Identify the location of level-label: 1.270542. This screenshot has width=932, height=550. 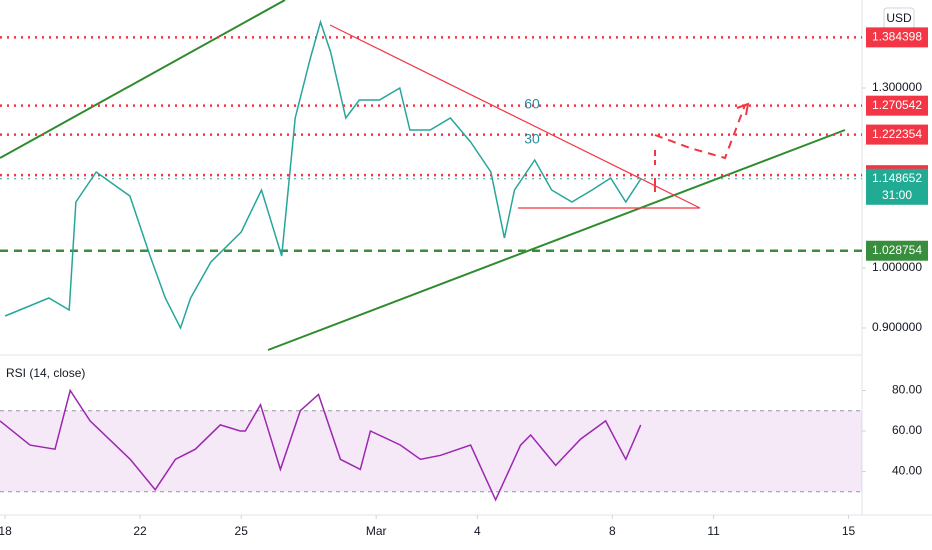
(897, 105).